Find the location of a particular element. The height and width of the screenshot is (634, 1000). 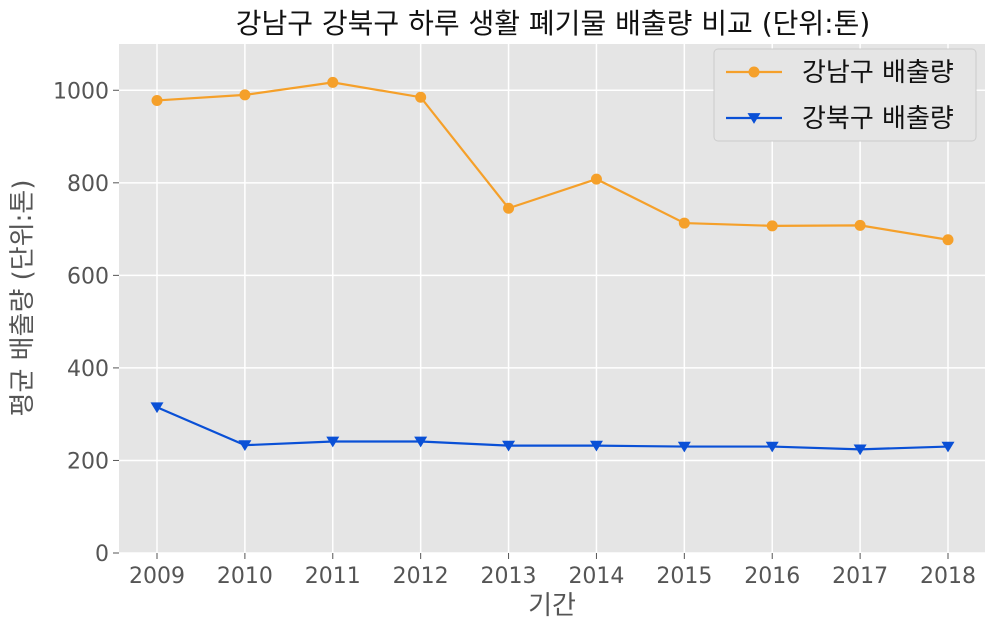

x-tick-label: 2015 is located at coordinates (684, 576).